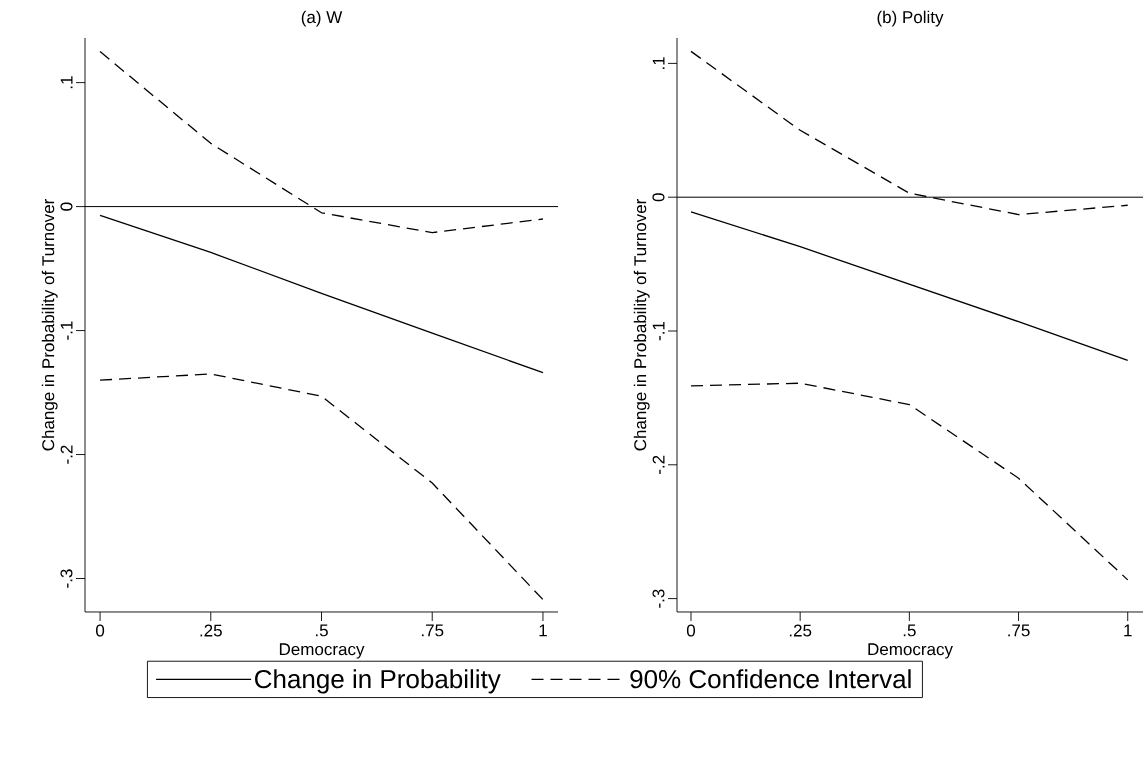  Describe the element at coordinates (770, 679) in the screenshot. I see `legend-label: 90% Confidence Interval` at that location.